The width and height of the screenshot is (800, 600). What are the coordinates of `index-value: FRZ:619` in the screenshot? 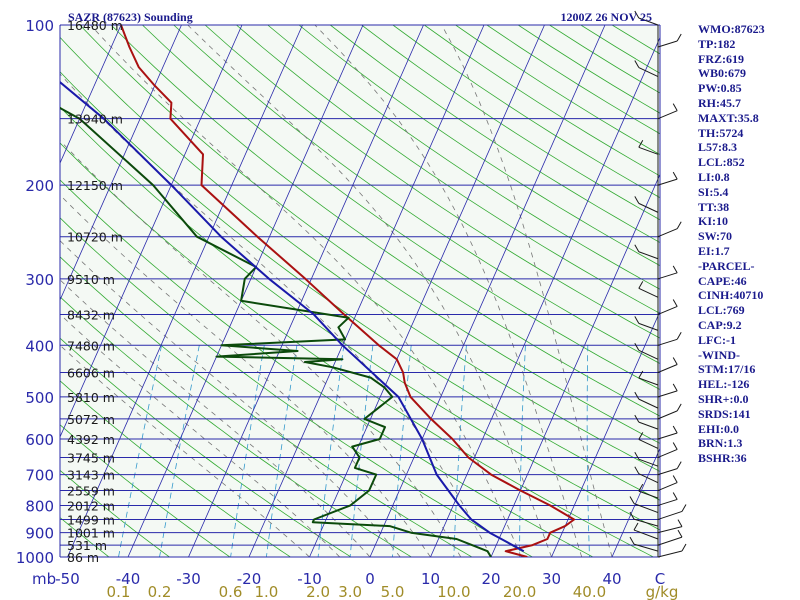 It's located at (721, 58).